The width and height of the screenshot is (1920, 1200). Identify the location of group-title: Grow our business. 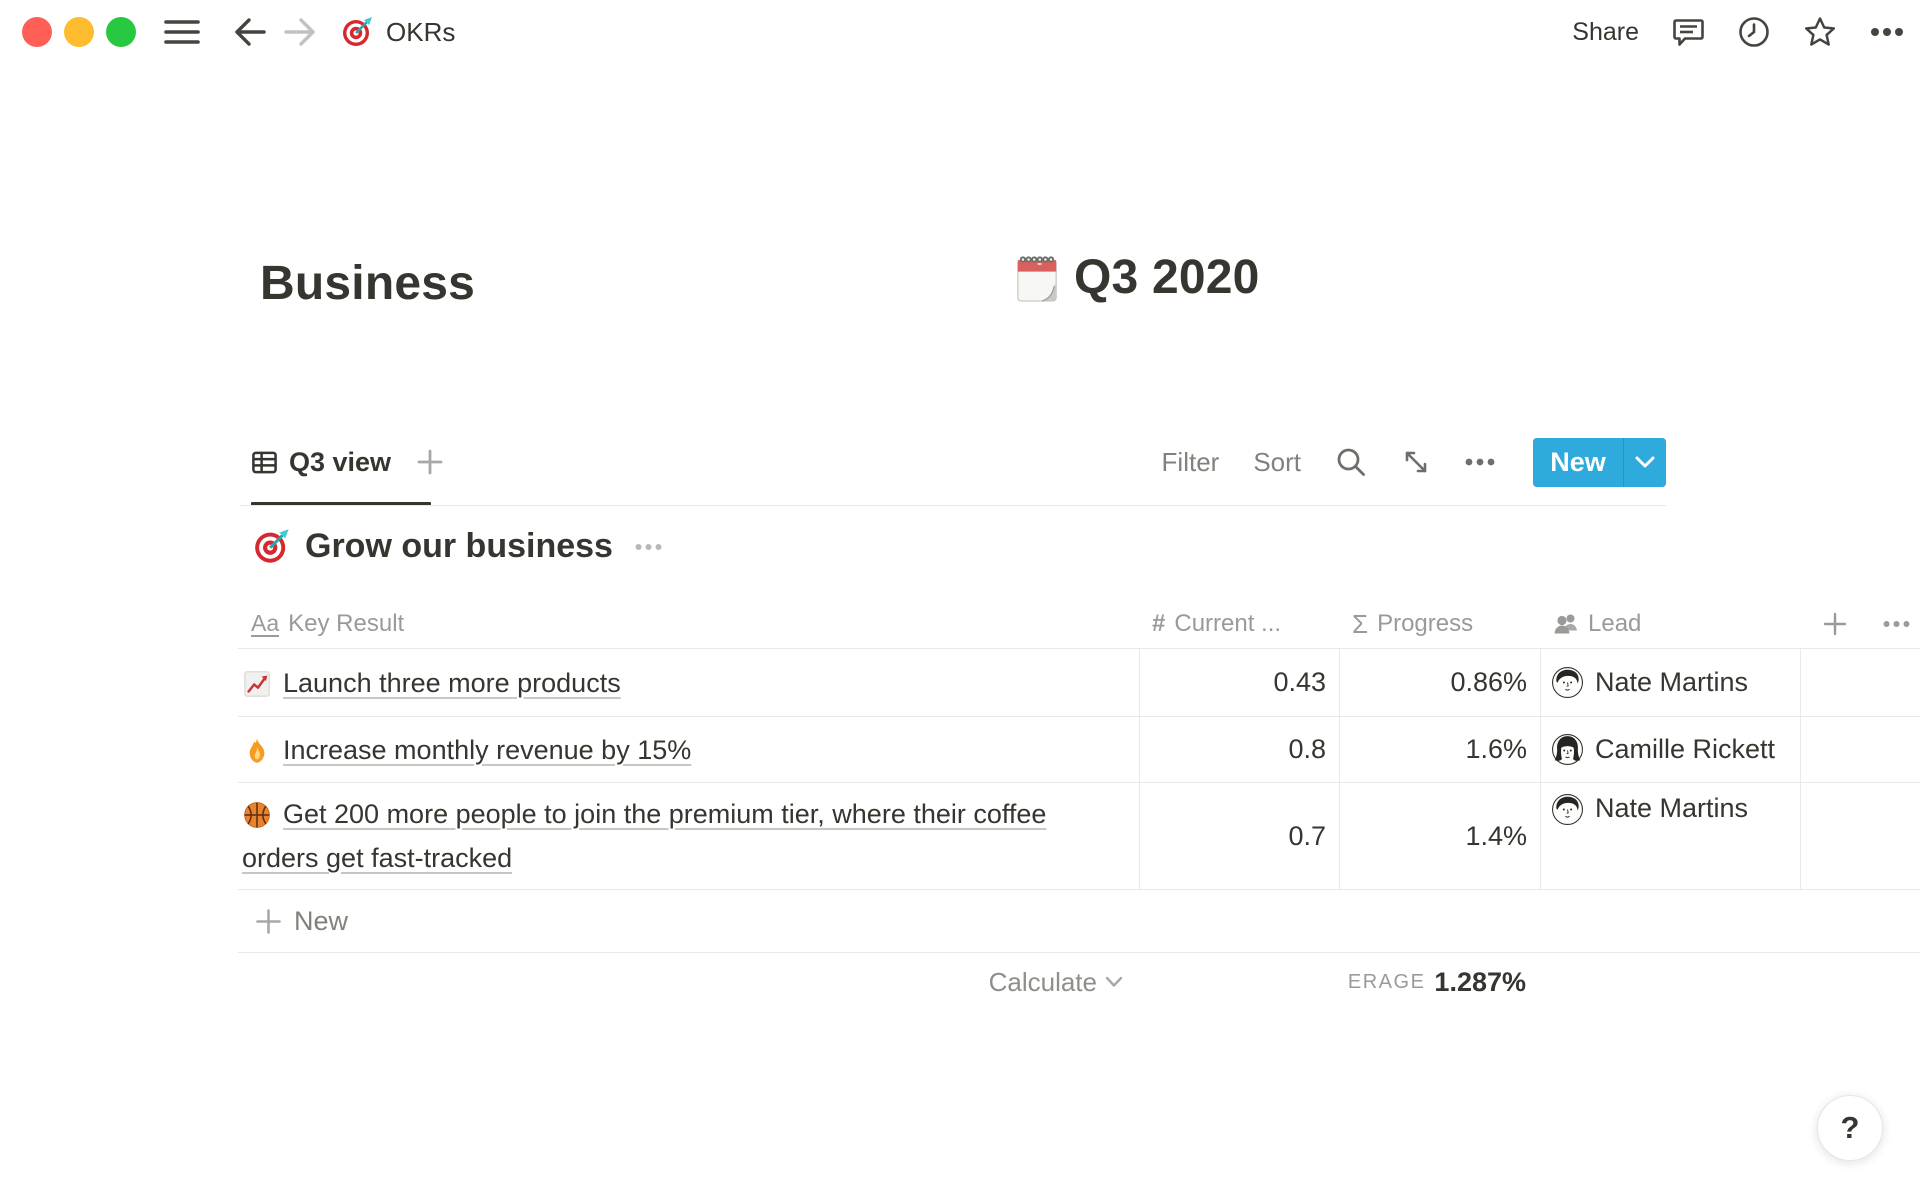
(459, 546).